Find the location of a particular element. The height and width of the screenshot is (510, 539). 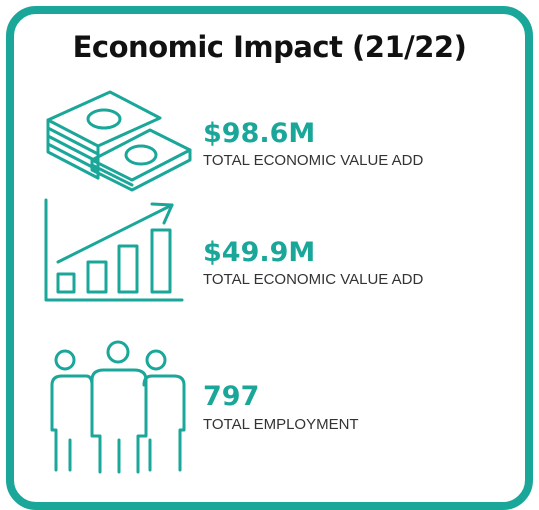

stat-value: $98.6M is located at coordinates (259, 133).